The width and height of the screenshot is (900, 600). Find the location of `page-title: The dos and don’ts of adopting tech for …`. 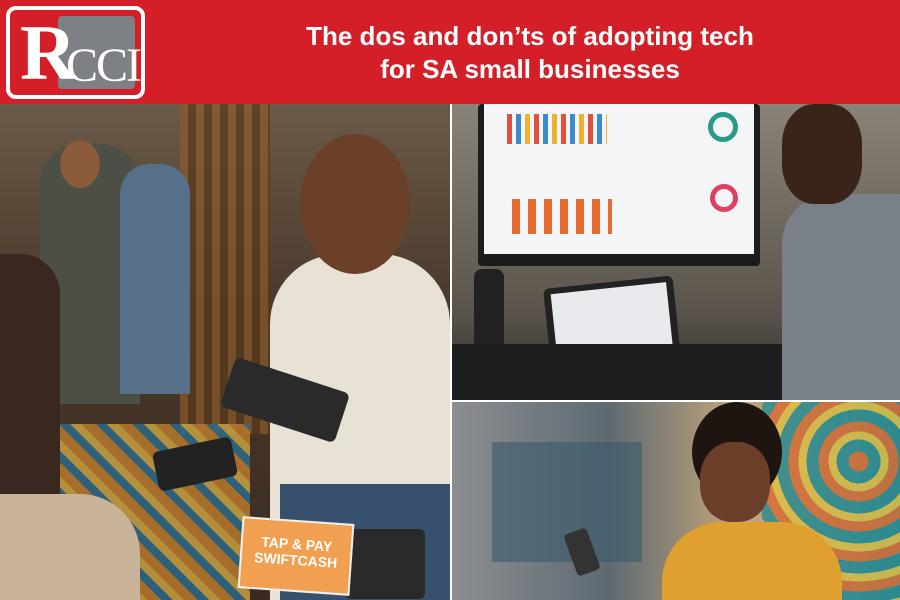

page-title: The dos and don’ts of adopting tech for … is located at coordinates (530, 53).